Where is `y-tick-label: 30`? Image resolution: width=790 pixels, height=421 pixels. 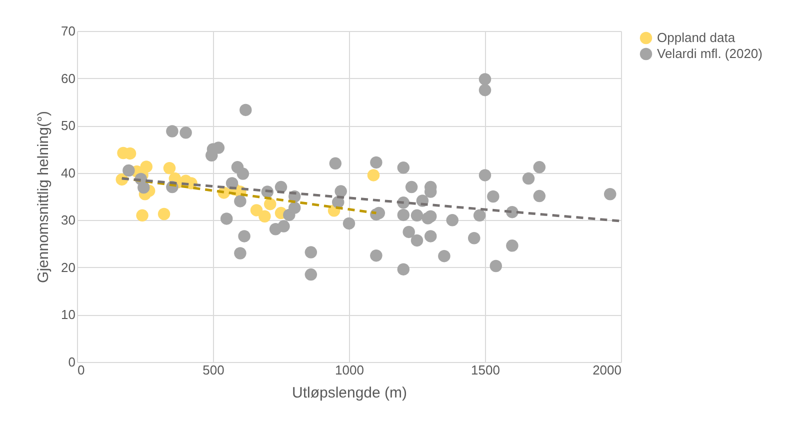 y-tick-label: 30 is located at coordinates (68, 220).